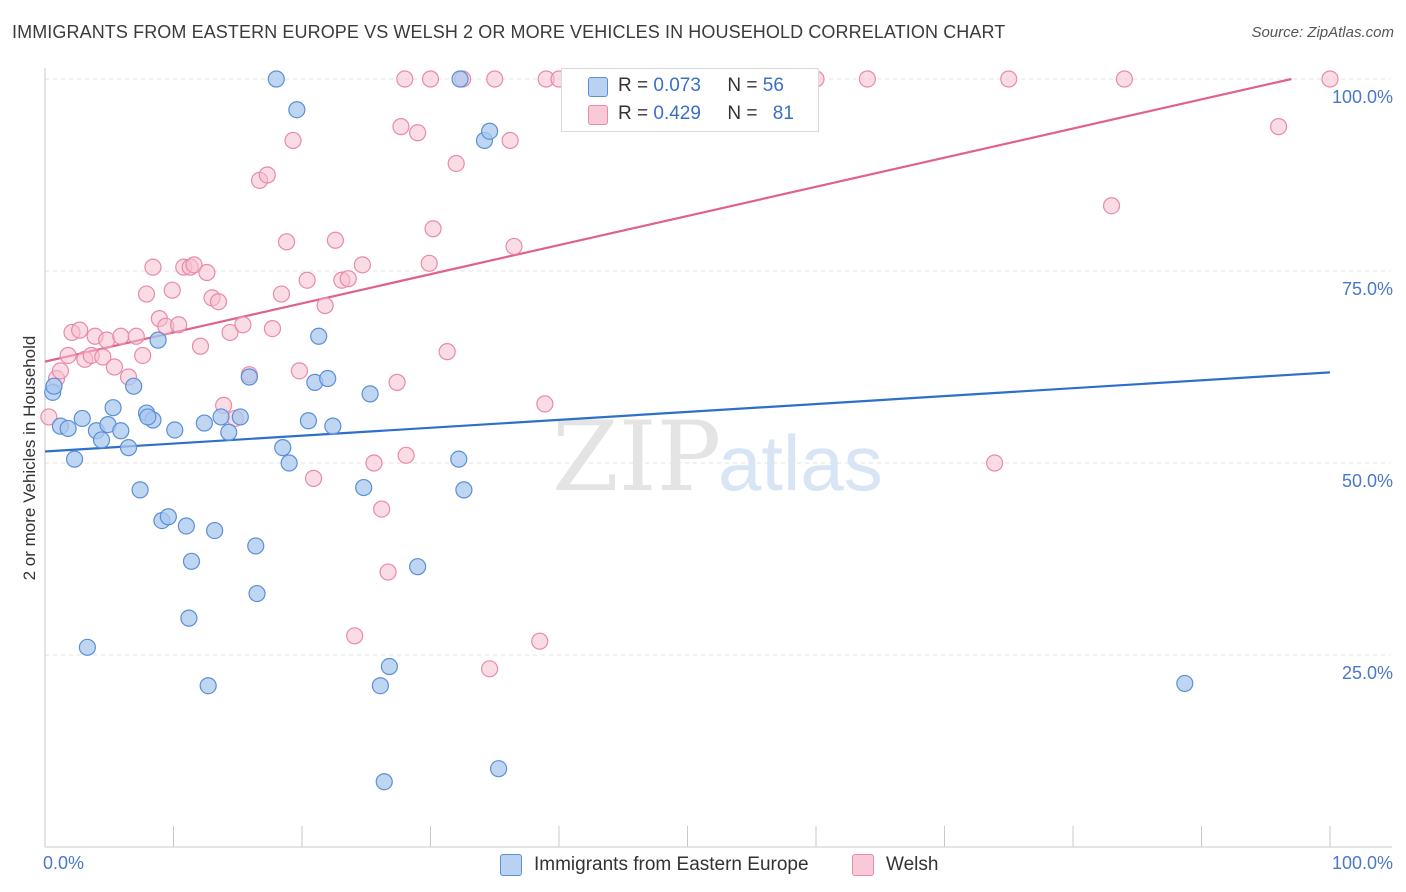  What do you see at coordinates (687, 412) in the screenshot?
I see `trend-line-eastern-europe` at bounding box center [687, 412].